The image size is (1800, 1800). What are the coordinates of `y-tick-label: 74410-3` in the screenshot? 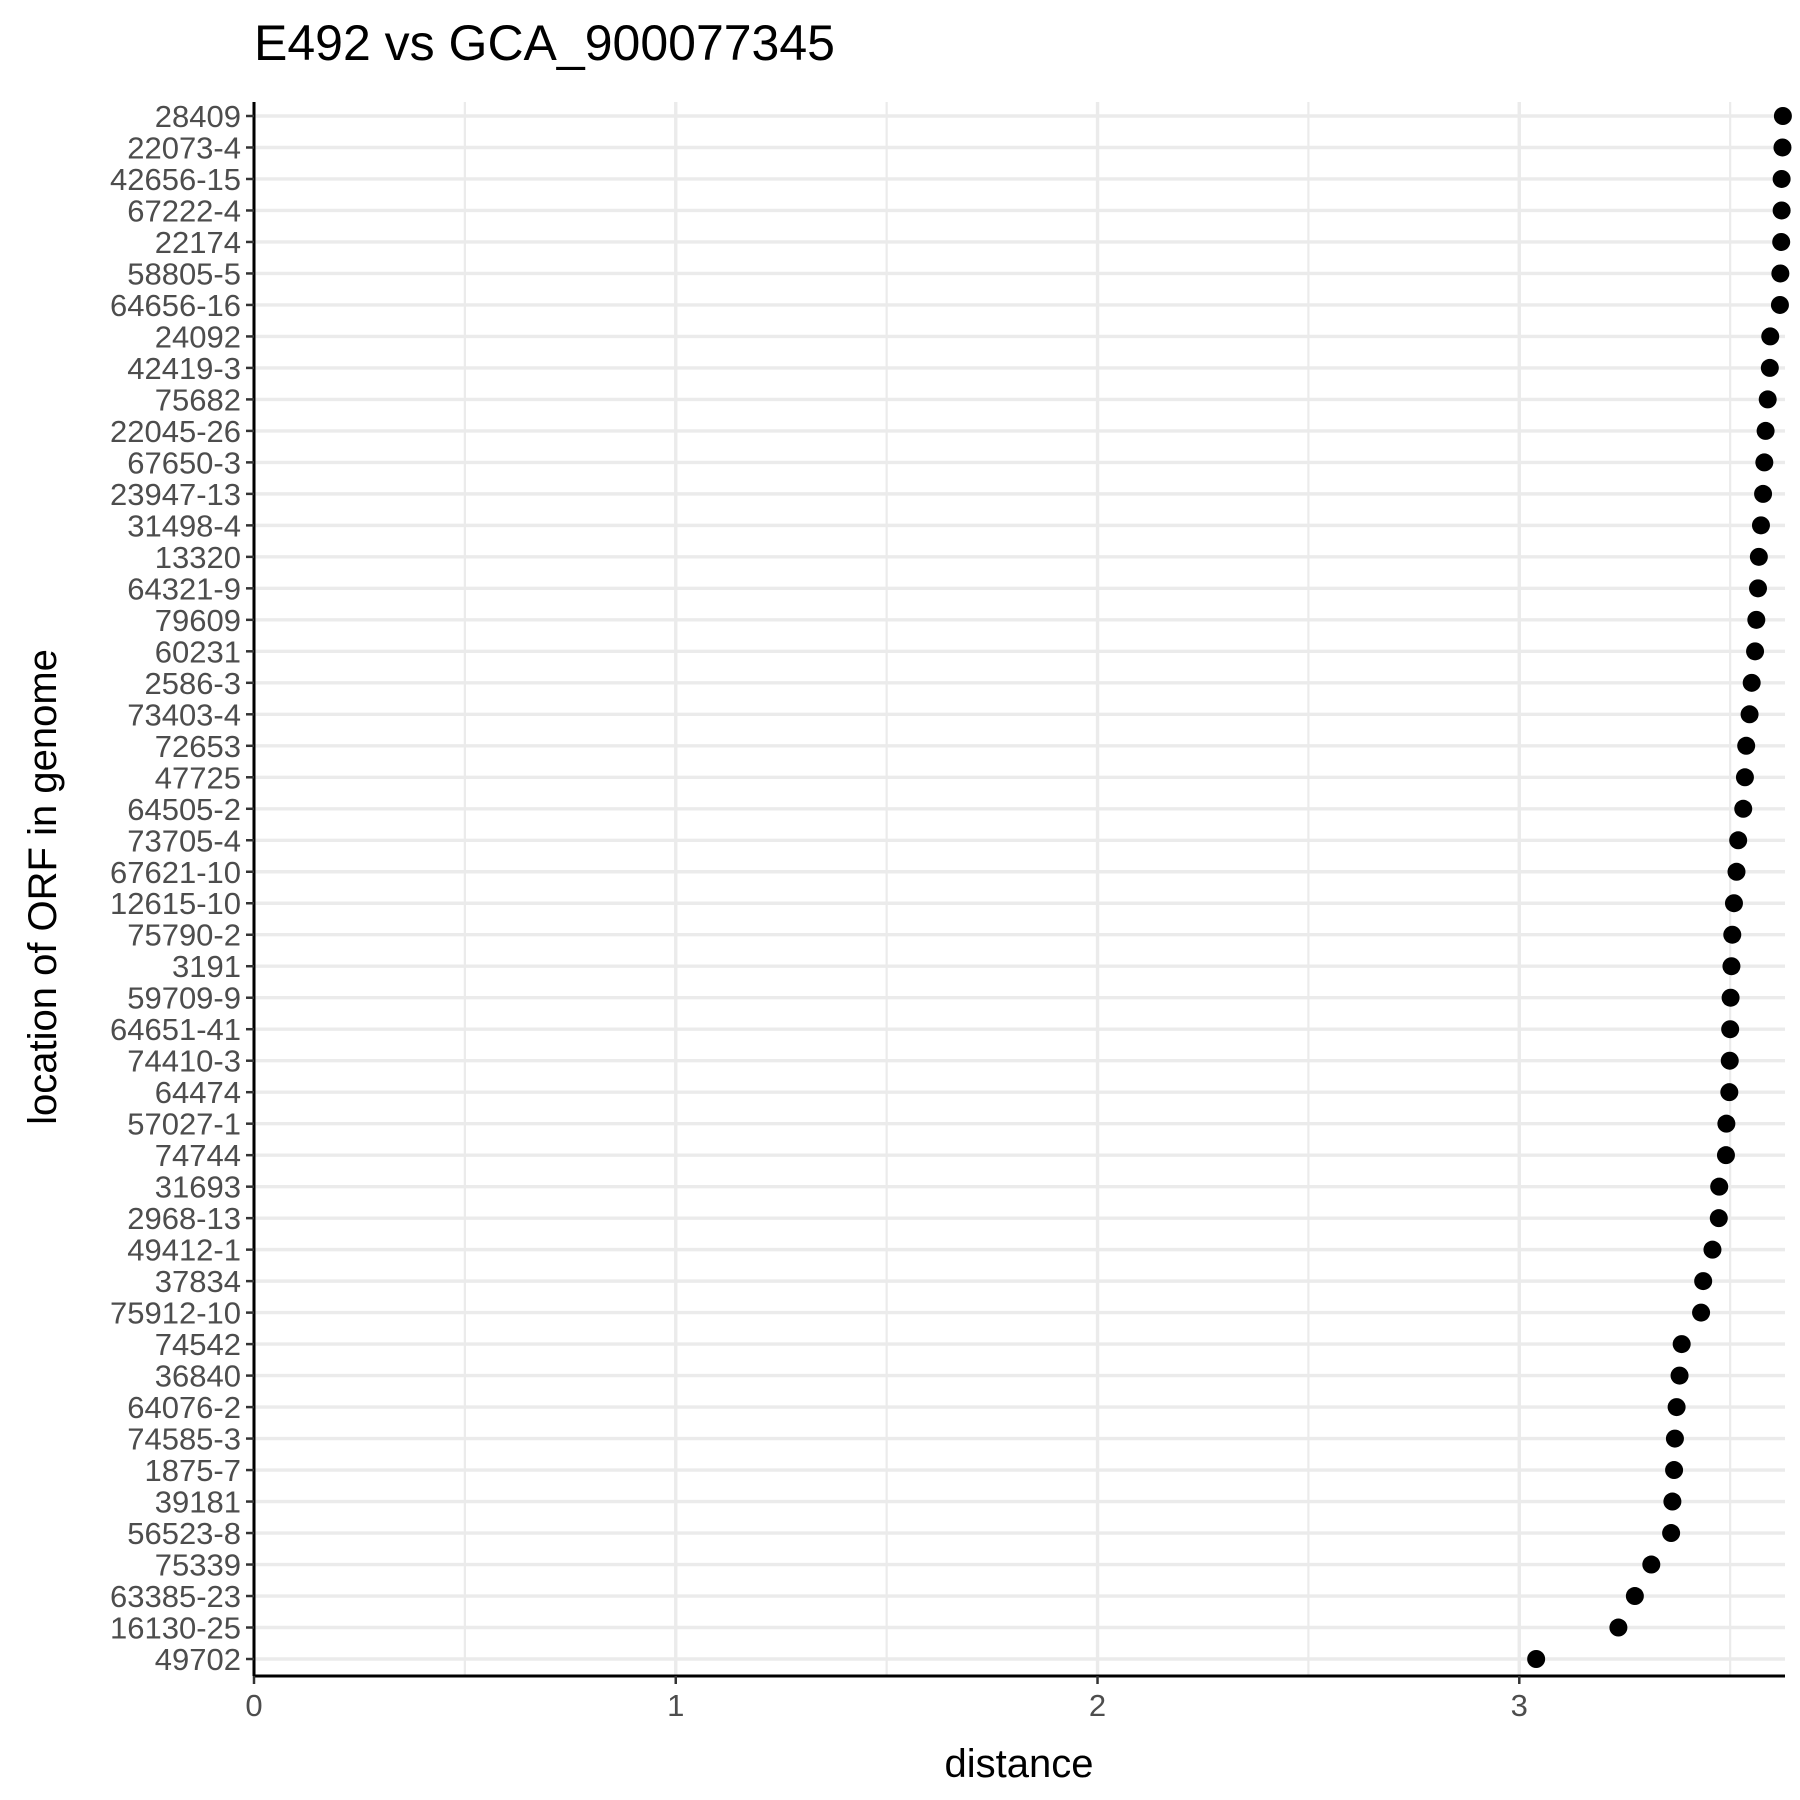 It's located at (184, 1061).